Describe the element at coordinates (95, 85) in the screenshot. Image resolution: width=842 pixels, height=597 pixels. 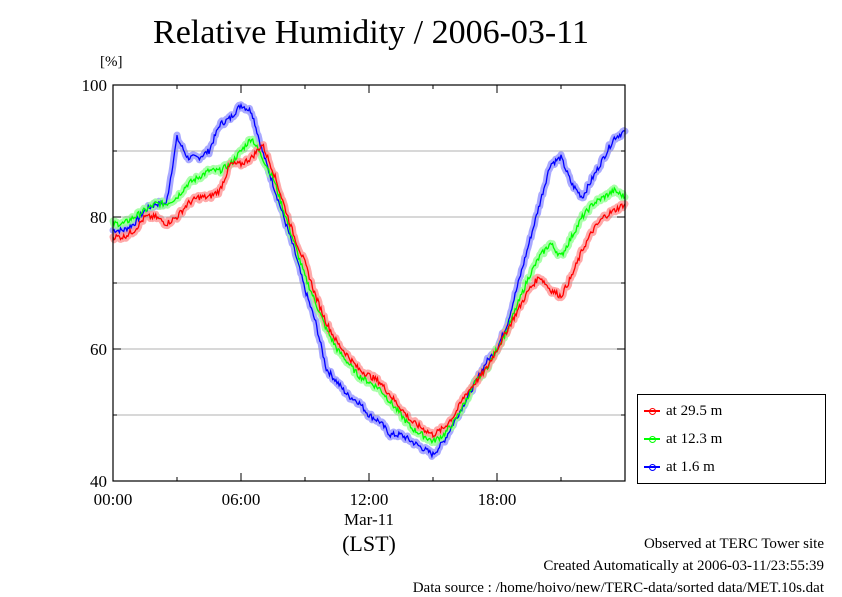
I see `y-tick-label: 100` at that location.